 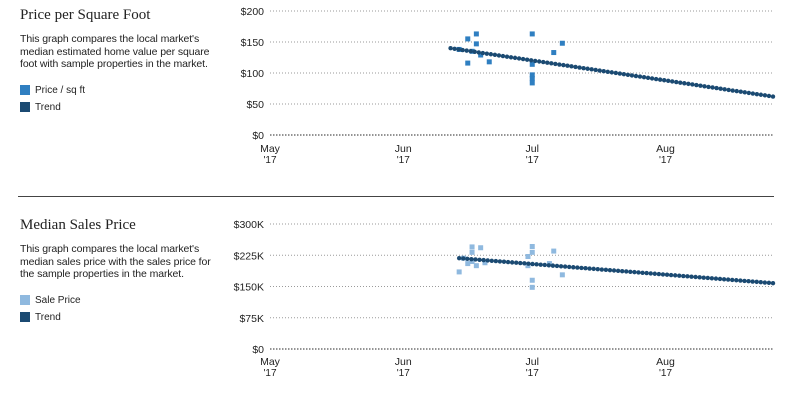 What do you see at coordinates (25, 317) in the screenshot?
I see `legend-swatch-trend` at bounding box center [25, 317].